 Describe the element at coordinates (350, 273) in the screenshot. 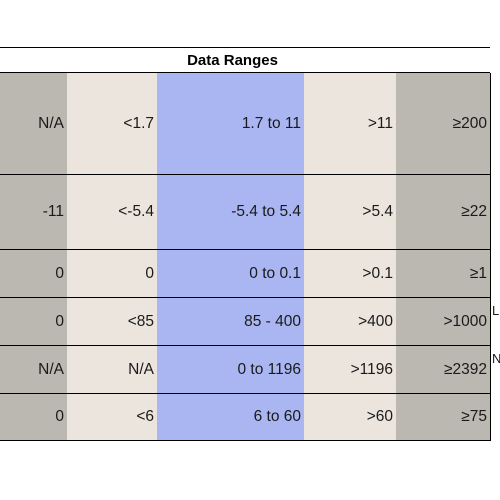

I see `table-cell: >0.1` at that location.